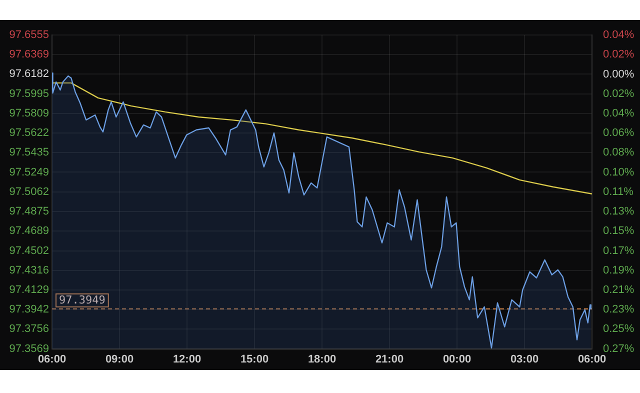 The width and height of the screenshot is (640, 393). What do you see at coordinates (29, 192) in the screenshot?
I see `y-tick-label: 97.5062` at bounding box center [29, 192].